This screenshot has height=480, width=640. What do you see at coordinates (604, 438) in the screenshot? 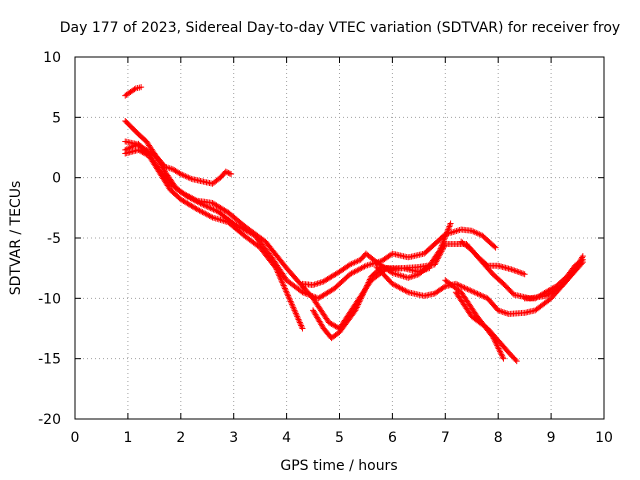
I see `x-tick-label: 10` at bounding box center [604, 438].